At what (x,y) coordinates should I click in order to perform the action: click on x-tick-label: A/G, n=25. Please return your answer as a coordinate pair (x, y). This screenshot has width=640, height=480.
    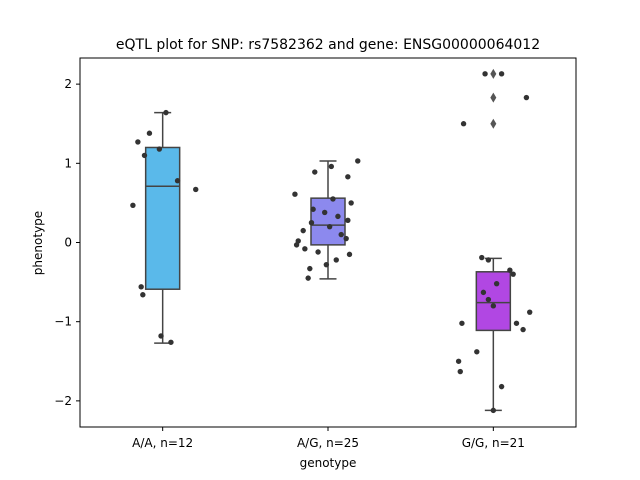
    Looking at the image, I should click on (328, 443).